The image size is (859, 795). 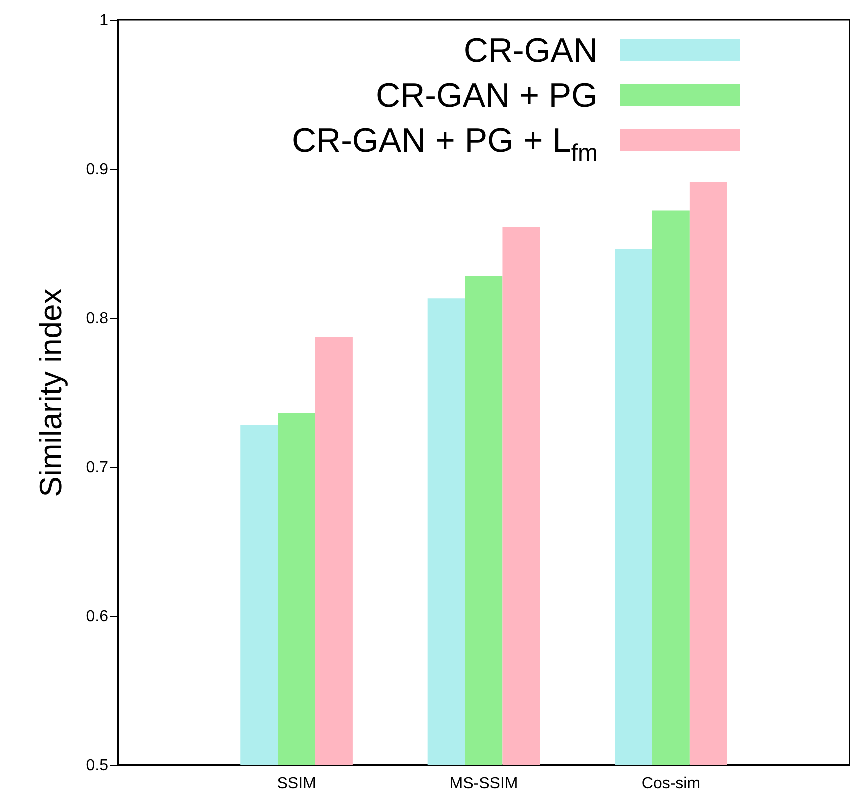 What do you see at coordinates (50, 393) in the screenshot?
I see `y-axis-title: Similarity index` at bounding box center [50, 393].